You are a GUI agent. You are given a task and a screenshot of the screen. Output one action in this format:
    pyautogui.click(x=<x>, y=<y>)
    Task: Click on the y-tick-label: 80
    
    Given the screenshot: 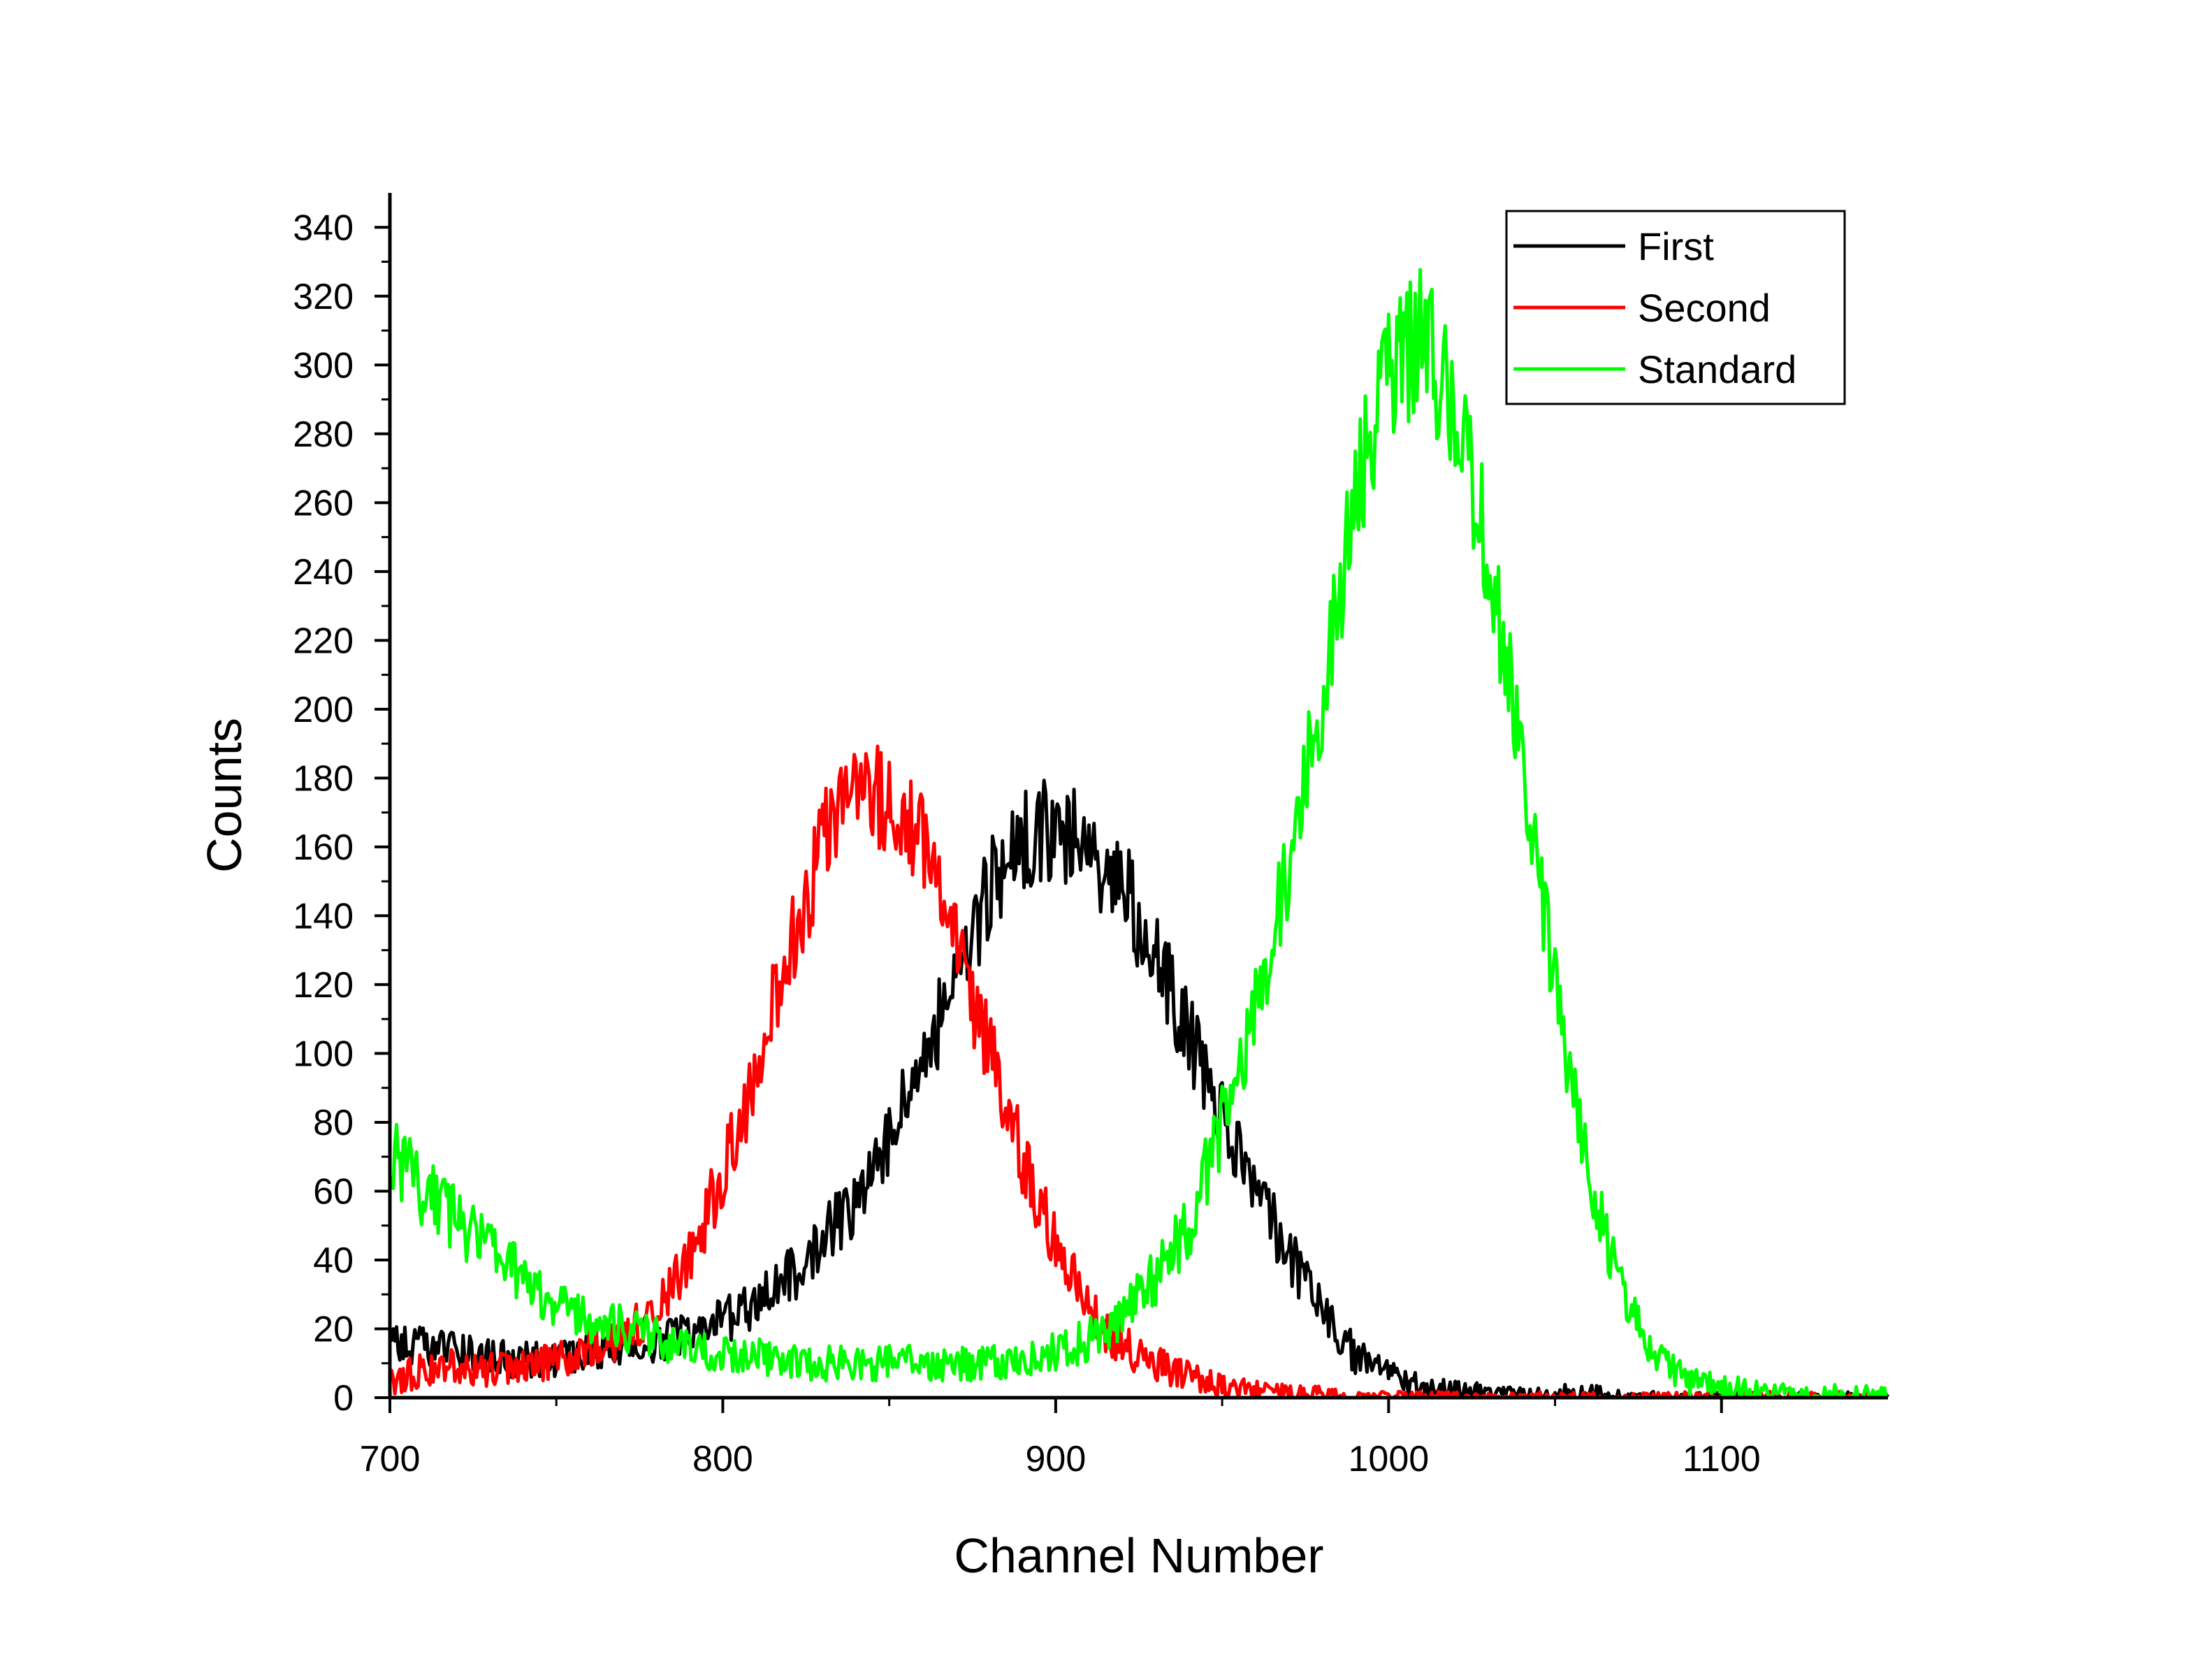 What is the action you would take?
    pyautogui.click(x=333, y=1123)
    